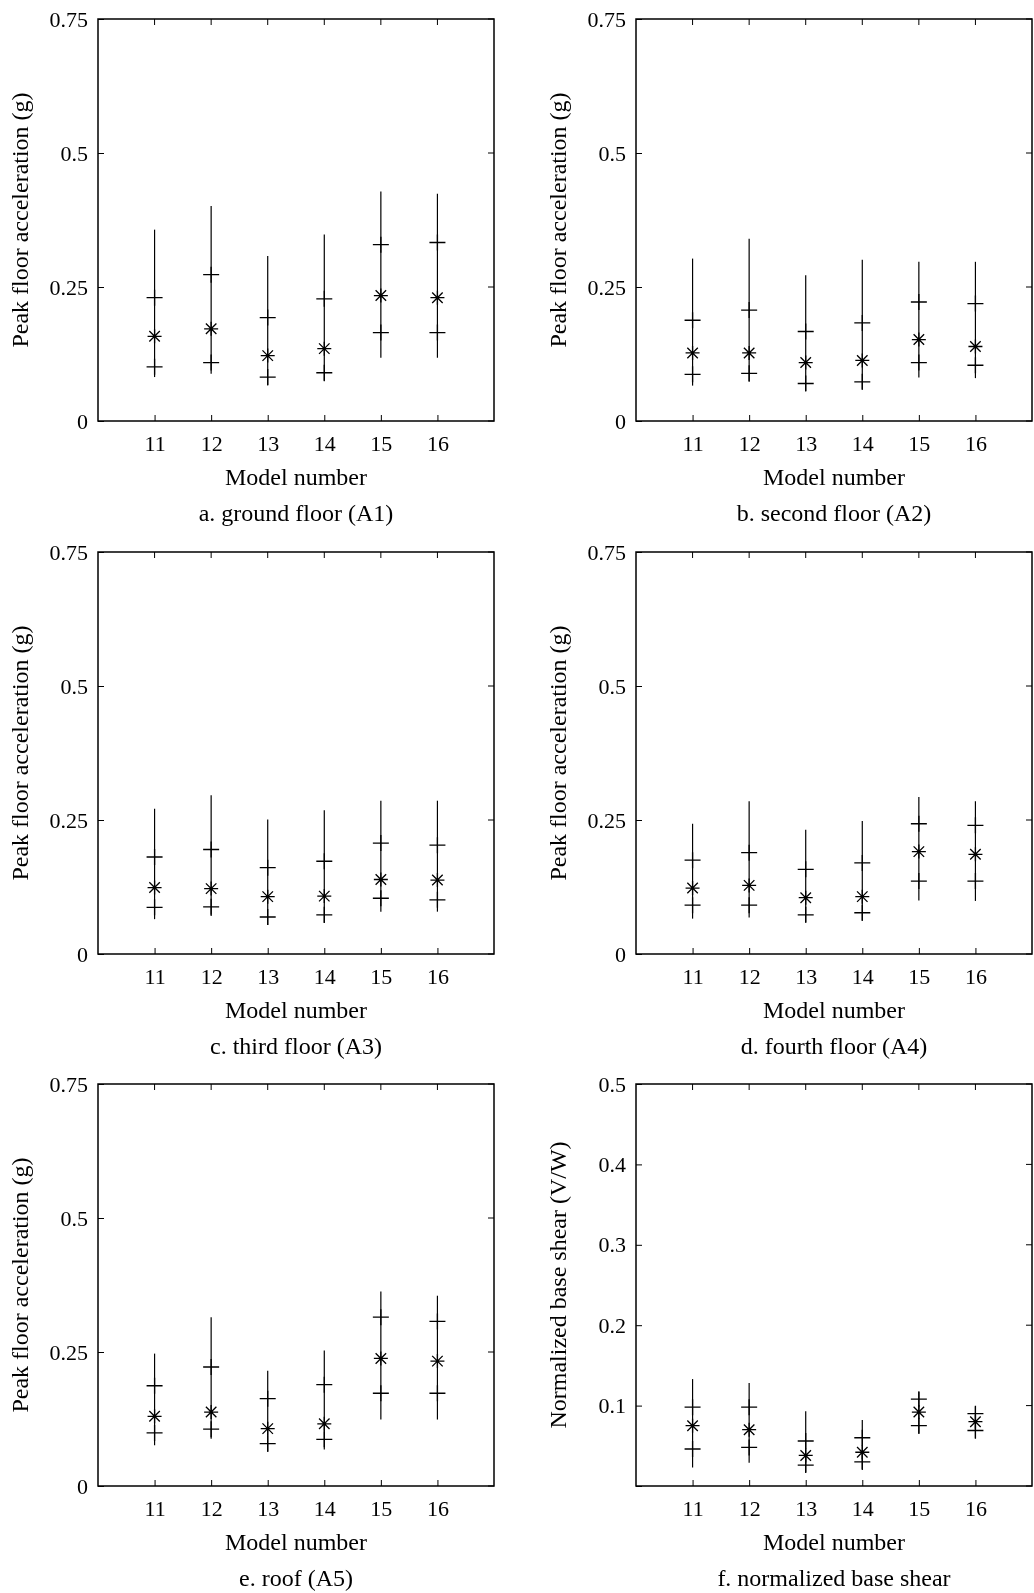 Image resolution: width=1034 pixels, height=1593 pixels. I want to click on text: b. second floor (A2), so click(834, 513).